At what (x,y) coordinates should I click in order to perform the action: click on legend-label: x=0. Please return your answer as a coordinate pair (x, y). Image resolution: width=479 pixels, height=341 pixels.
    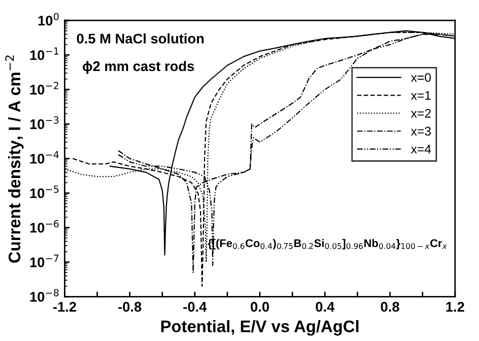
    Looking at the image, I should click on (420, 77).